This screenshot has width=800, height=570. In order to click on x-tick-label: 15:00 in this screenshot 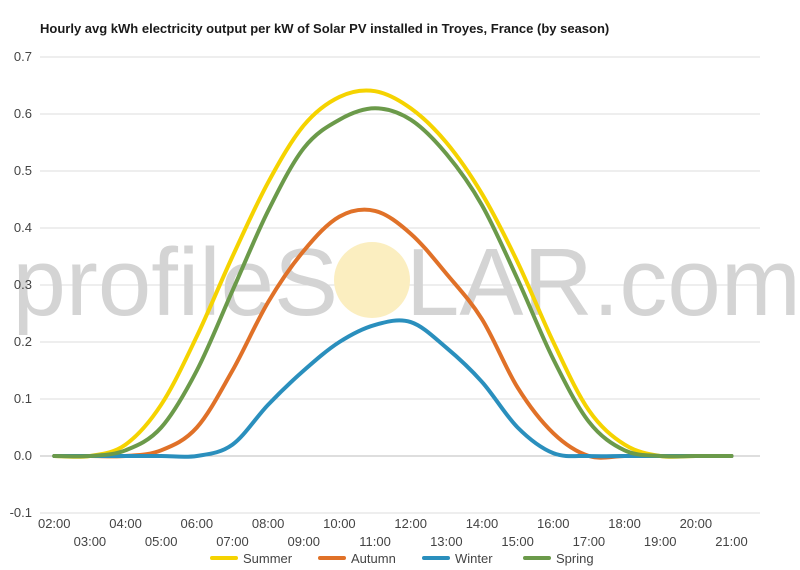, I will do `click(517, 541)`.